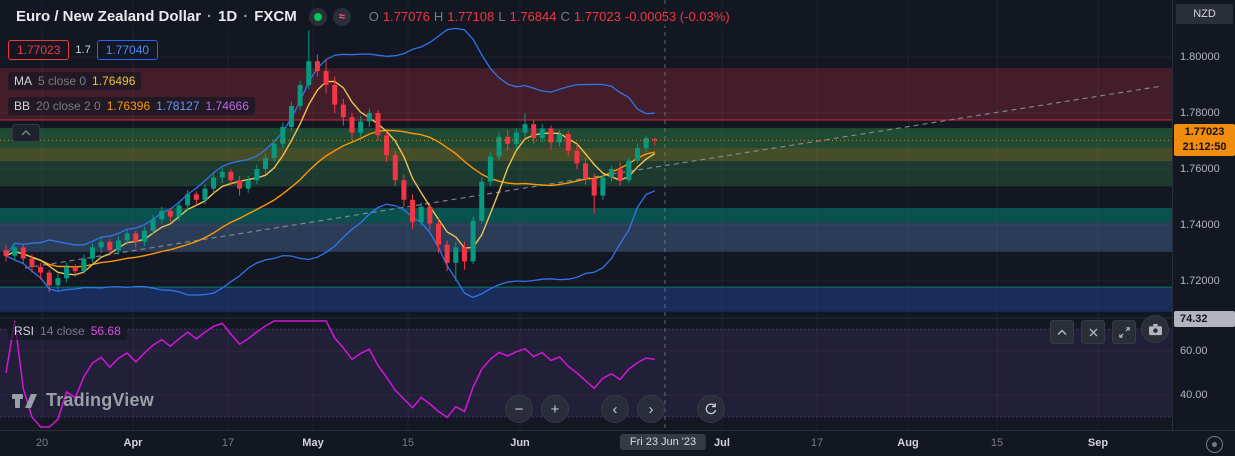 The width and height of the screenshot is (1235, 456). Describe the element at coordinates (1194, 395) in the screenshot. I see `rsi-tick: 40.00` at that location.